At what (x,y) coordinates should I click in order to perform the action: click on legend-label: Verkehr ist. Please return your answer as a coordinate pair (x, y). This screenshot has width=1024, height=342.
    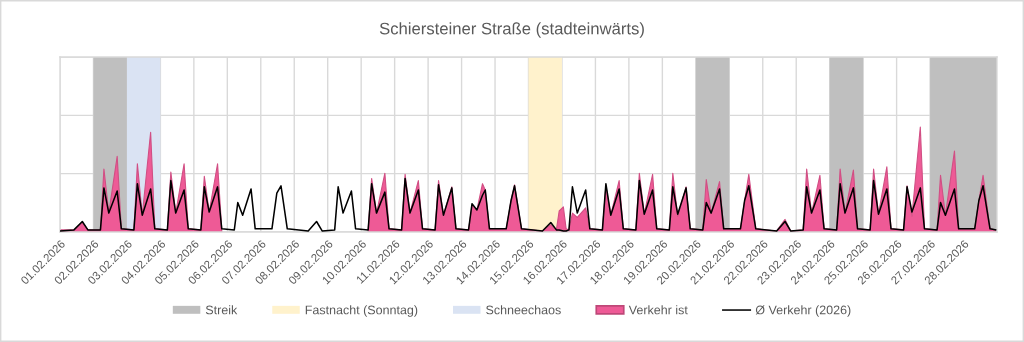
    Looking at the image, I should click on (658, 310).